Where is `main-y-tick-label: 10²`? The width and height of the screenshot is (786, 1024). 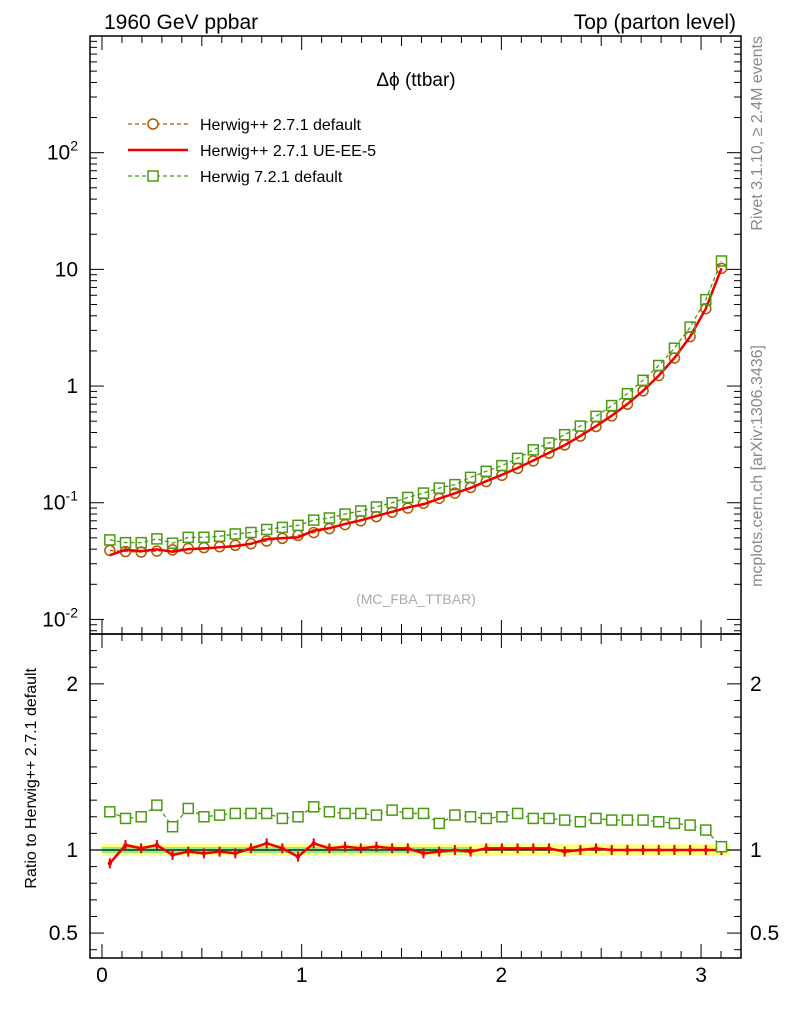 main-y-tick-label: 10² is located at coordinates (62, 151).